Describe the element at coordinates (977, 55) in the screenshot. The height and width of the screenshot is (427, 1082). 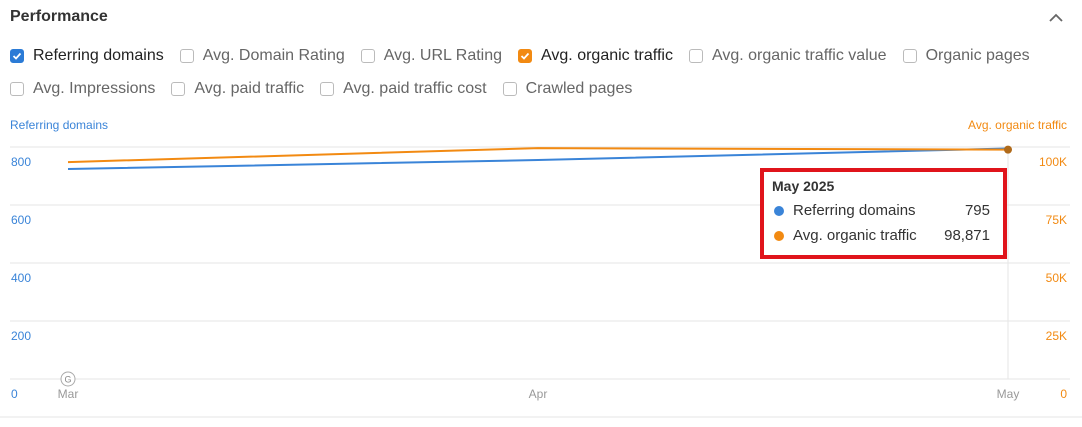
I see `filter-label: Organic pages` at that location.